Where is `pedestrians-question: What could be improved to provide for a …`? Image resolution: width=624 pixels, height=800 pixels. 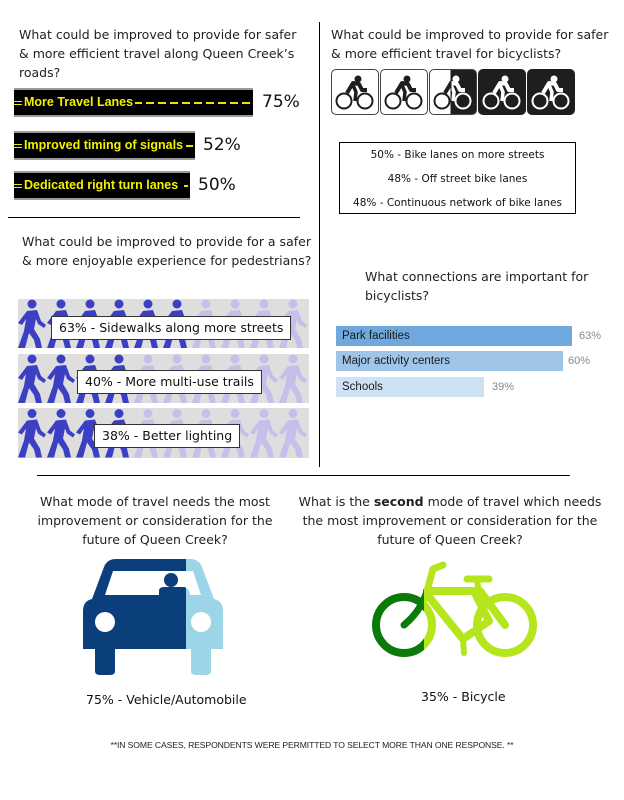
pedestrians-question: What could be improved to provide for a … is located at coordinates (167, 251).